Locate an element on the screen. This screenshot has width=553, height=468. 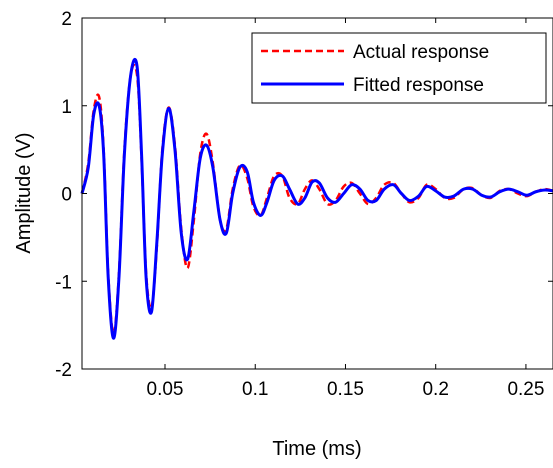
y-tick-label: 2 is located at coordinates (66, 19).